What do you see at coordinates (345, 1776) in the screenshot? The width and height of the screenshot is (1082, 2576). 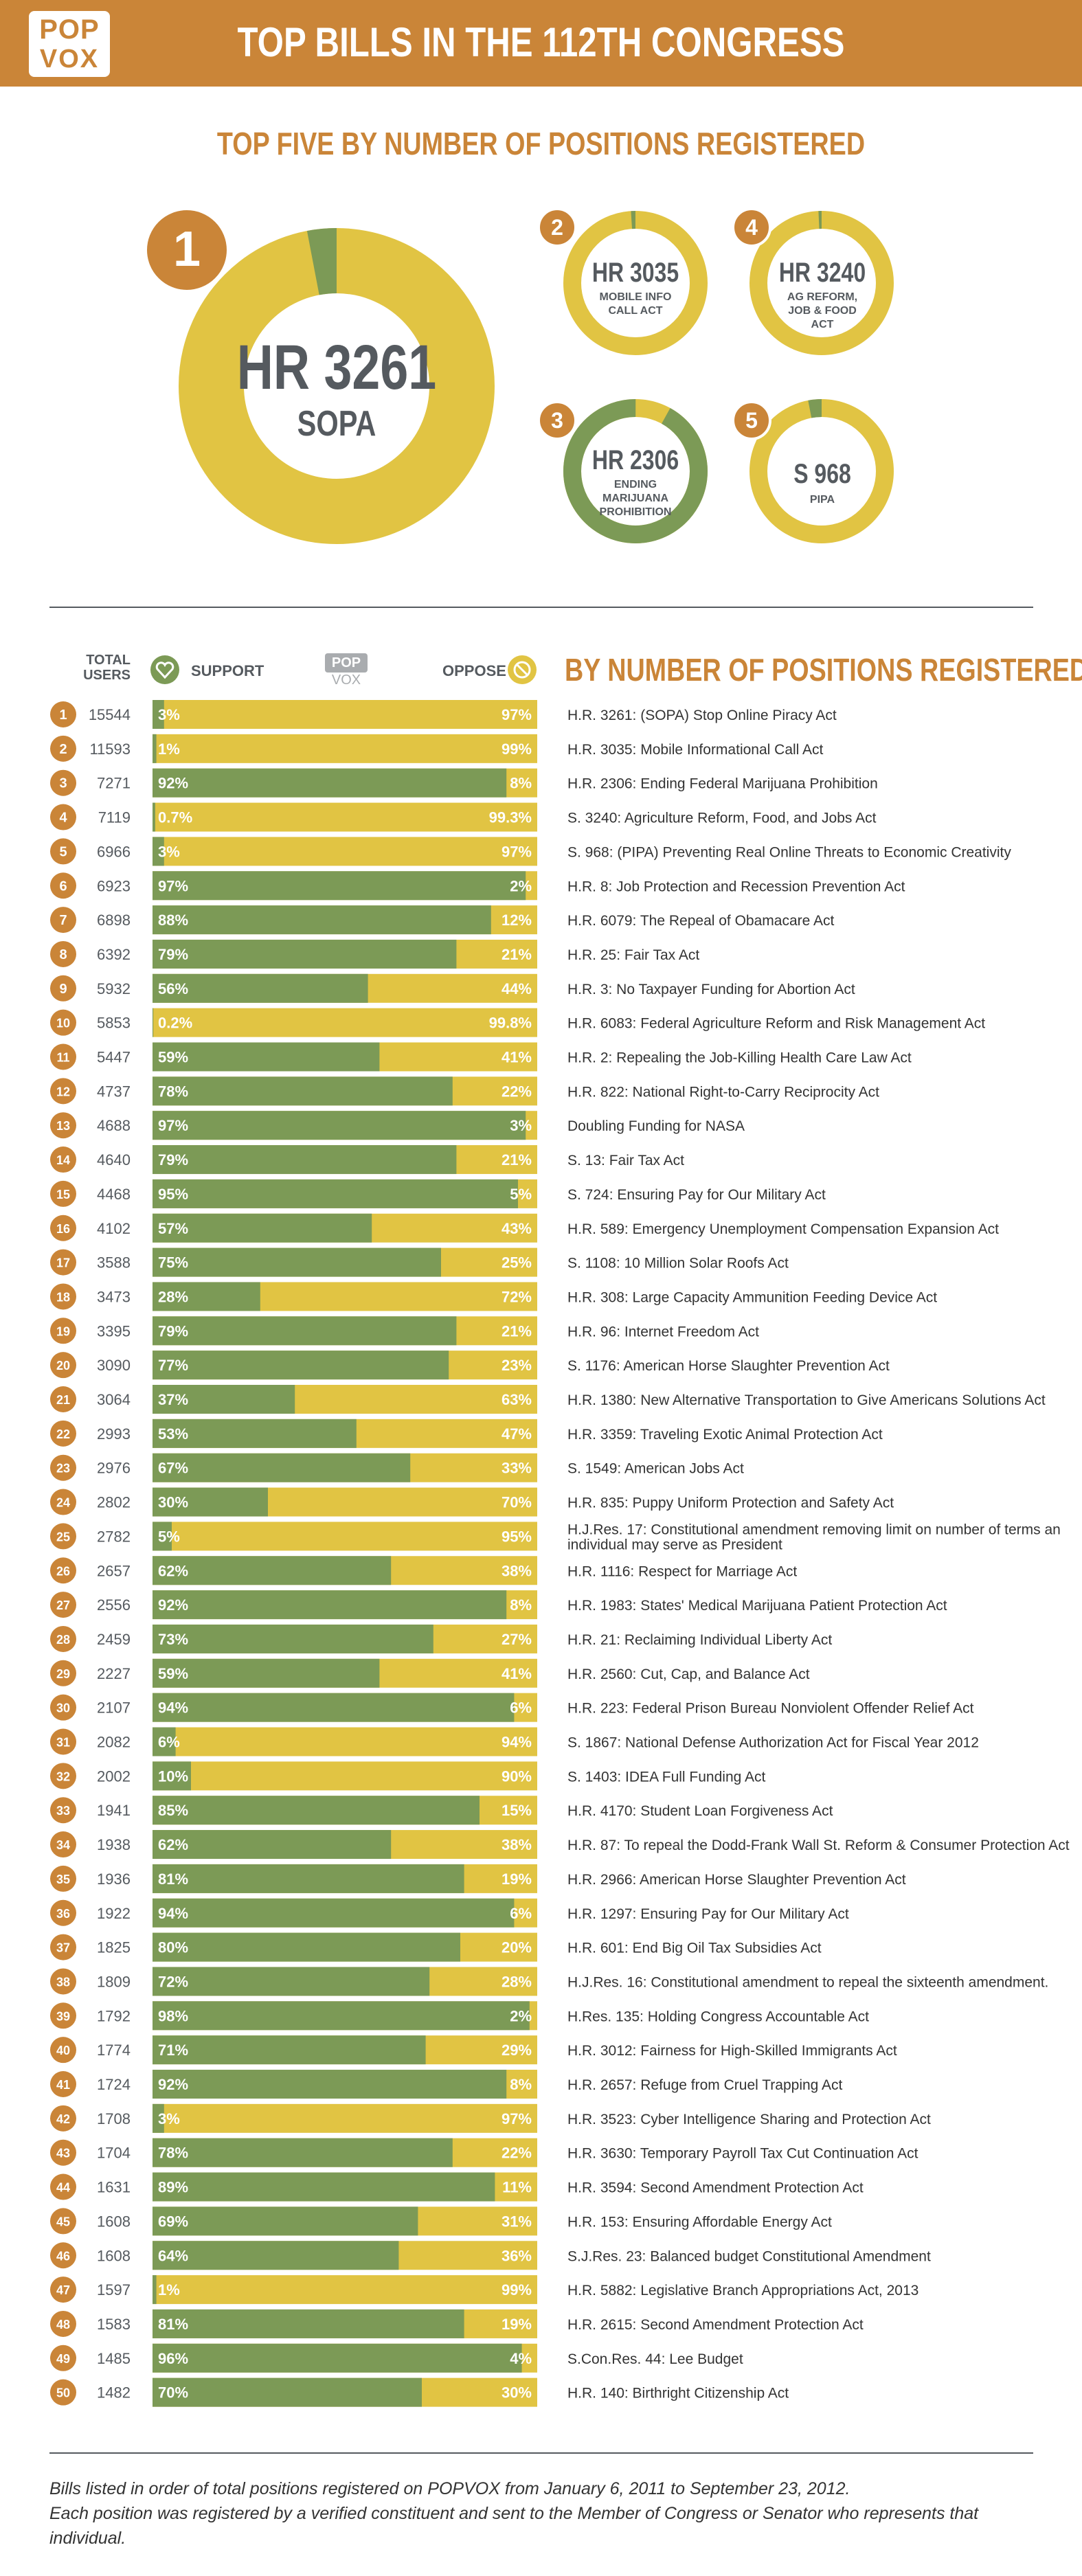 I see `oppose-bar` at bounding box center [345, 1776].